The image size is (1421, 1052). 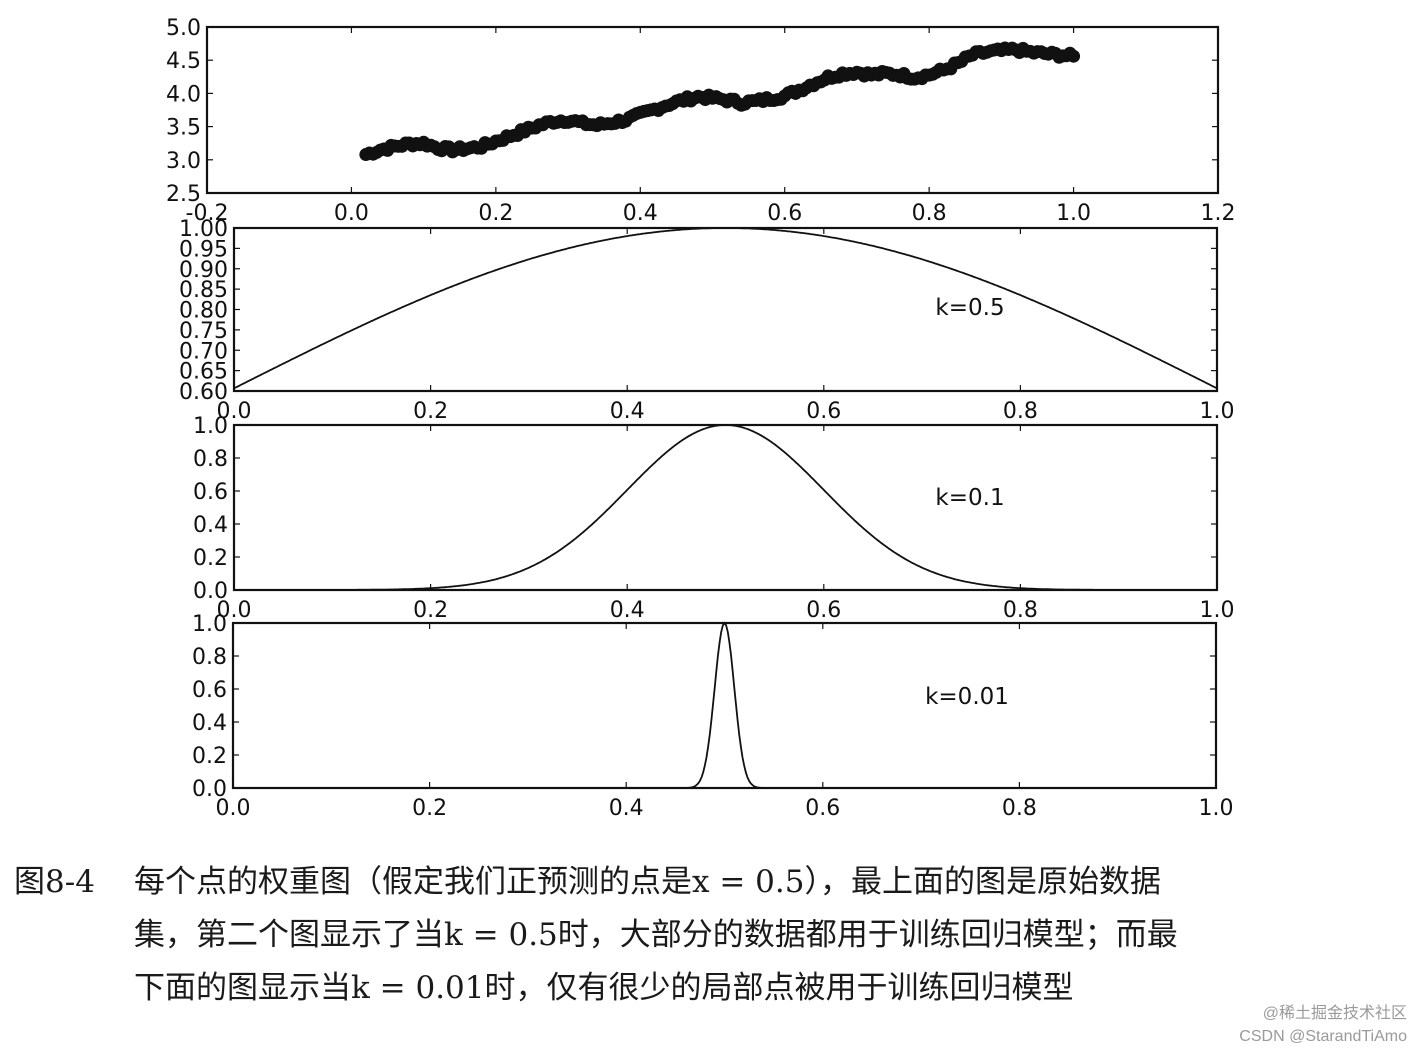 What do you see at coordinates (54, 882) in the screenshot?
I see `figure-label: 图8-4` at bounding box center [54, 882].